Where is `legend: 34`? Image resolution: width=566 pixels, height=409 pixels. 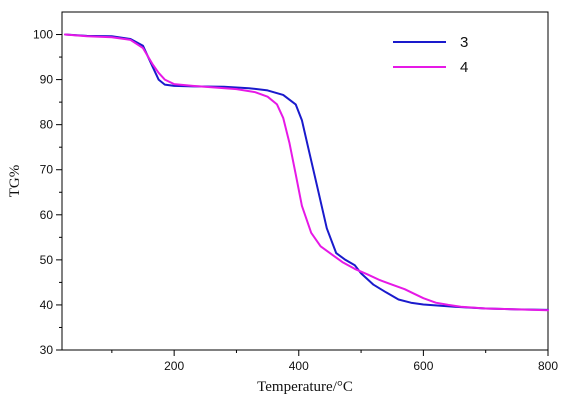 legend: 34 is located at coordinates (430, 55).